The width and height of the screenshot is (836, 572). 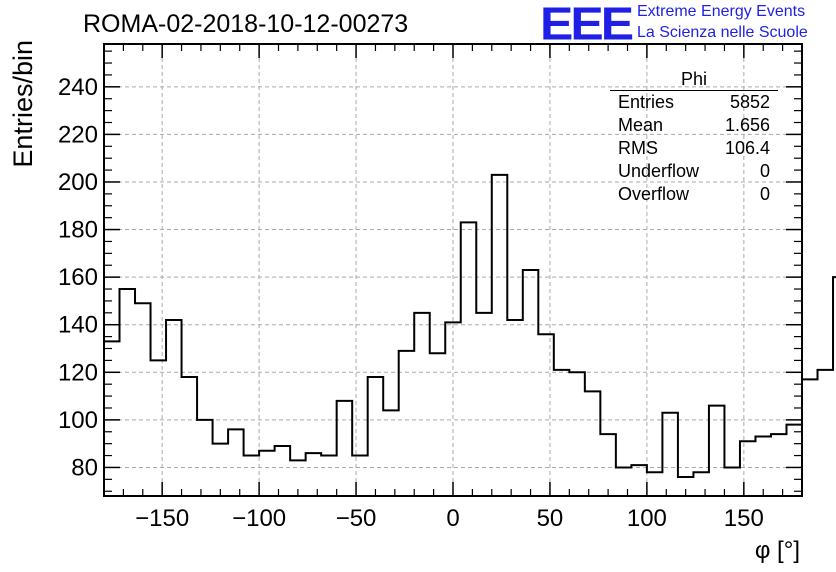 What do you see at coordinates (587, 25) in the screenshot?
I see `eee-logo: EEE` at bounding box center [587, 25].